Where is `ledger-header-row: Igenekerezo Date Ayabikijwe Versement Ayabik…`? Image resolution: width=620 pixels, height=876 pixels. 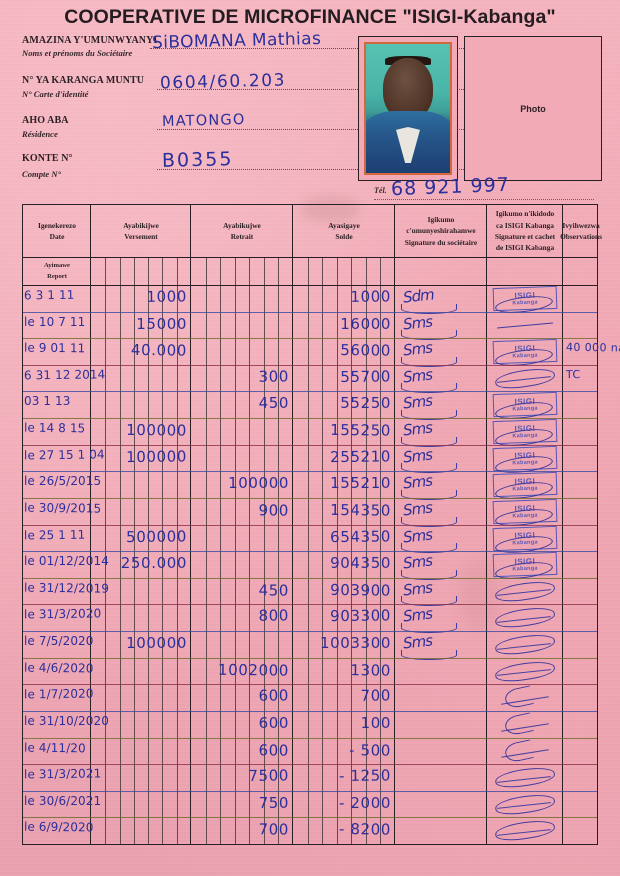 ledger-header-row: Igenekerezo Date Ayabikijwe Versement Ayabik… is located at coordinates (312, 231).